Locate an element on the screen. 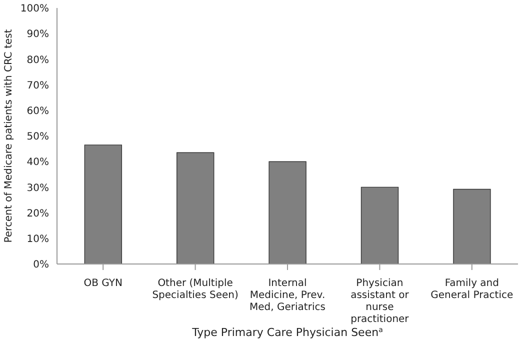 This screenshot has height=339, width=523. y-axis-title: Percent of Medicare patients with CRC test is located at coordinates (9, 136).